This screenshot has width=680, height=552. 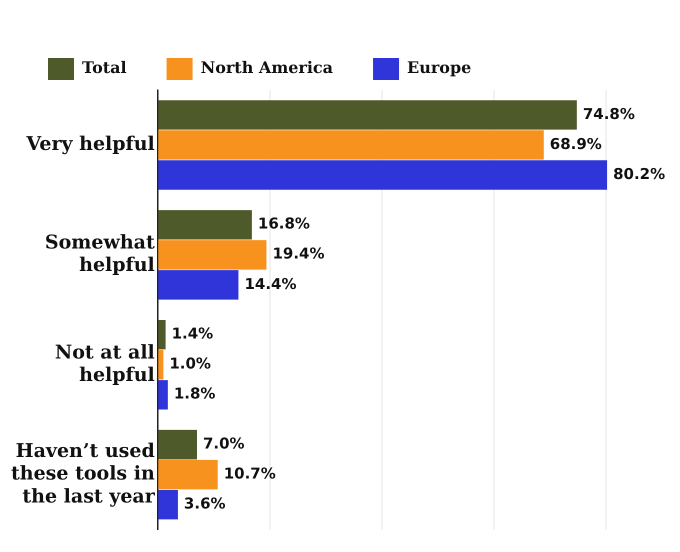 What do you see at coordinates (439, 68) in the screenshot?
I see `legend-label: Europe` at bounding box center [439, 68].